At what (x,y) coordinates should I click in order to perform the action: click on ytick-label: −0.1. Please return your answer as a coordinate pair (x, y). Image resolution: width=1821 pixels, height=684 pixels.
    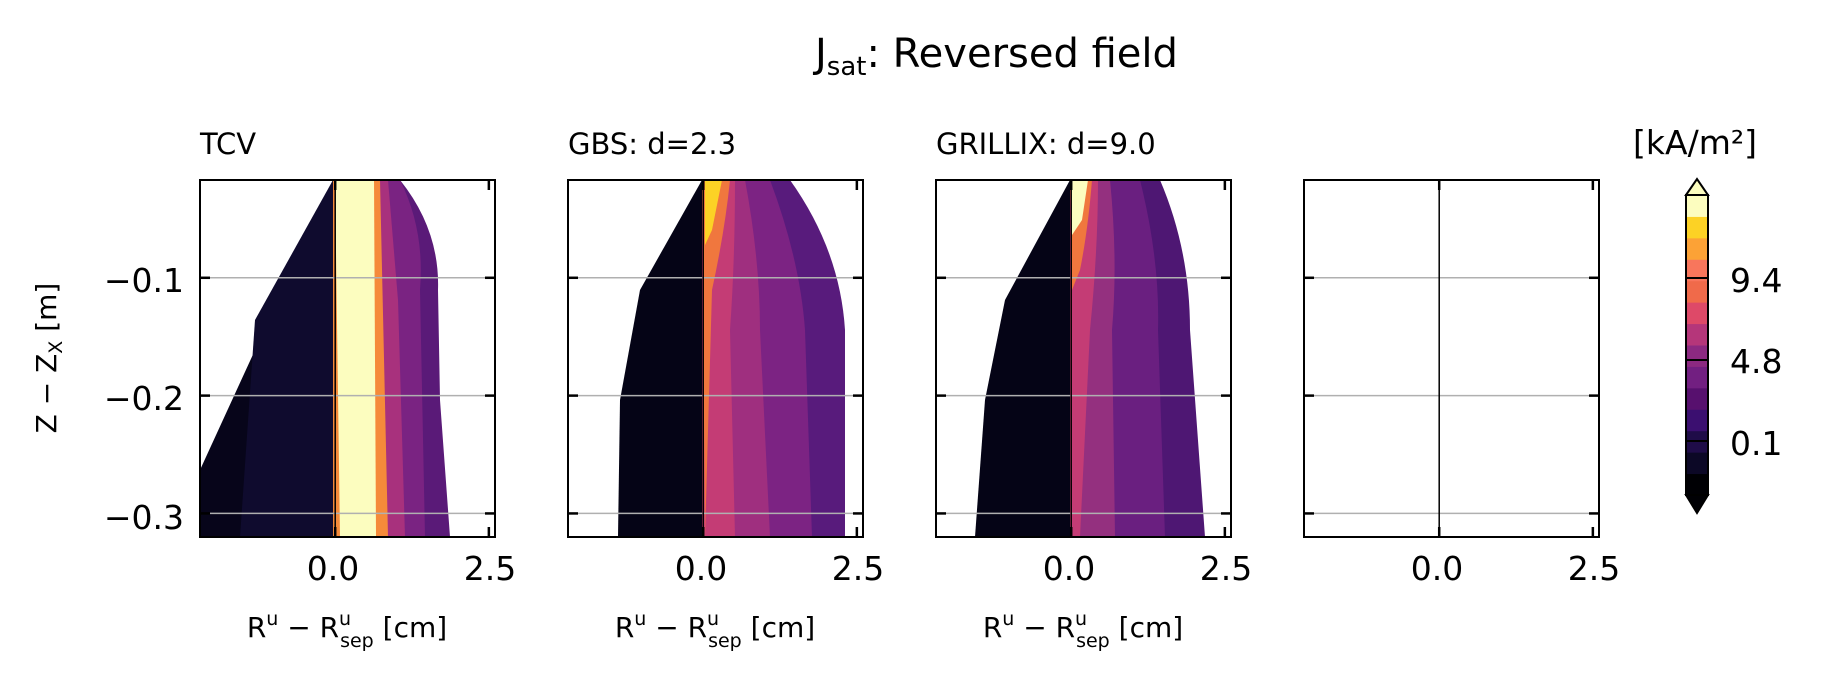
    Looking at the image, I should click on (144, 280).